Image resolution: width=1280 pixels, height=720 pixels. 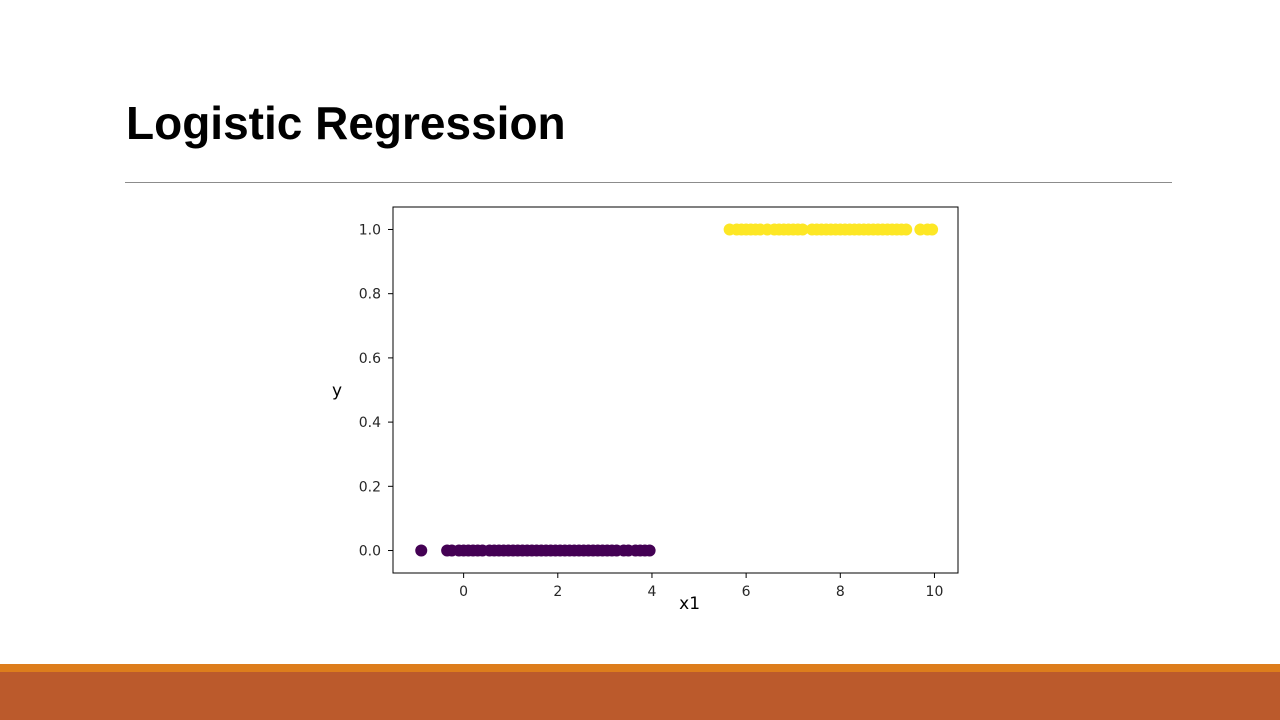 I want to click on y-axis: 0.0 0.2 0.4 0.6 0.8 1.0, so click(x=376, y=391).